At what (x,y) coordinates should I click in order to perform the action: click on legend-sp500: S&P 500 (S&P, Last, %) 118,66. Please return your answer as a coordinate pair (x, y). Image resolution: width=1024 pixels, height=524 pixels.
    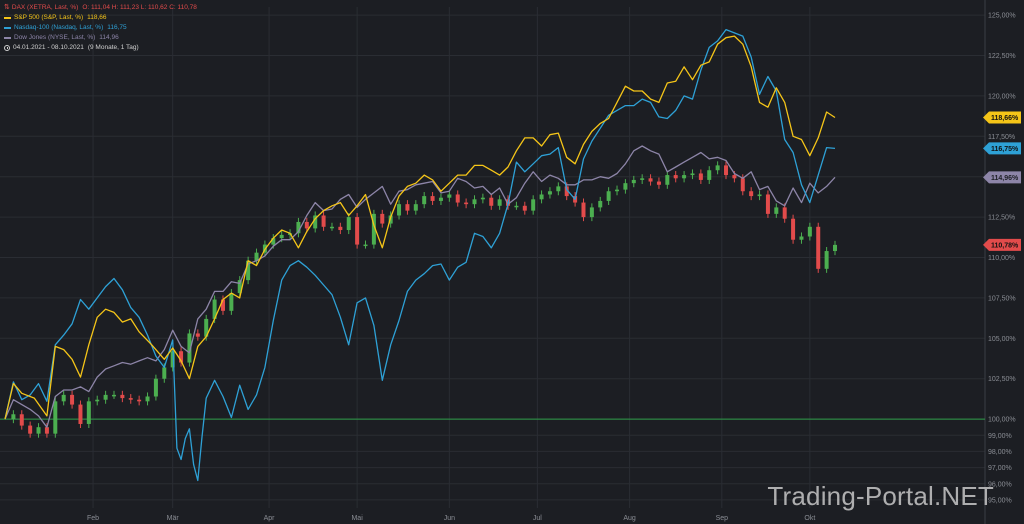
    Looking at the image, I should click on (100, 18).